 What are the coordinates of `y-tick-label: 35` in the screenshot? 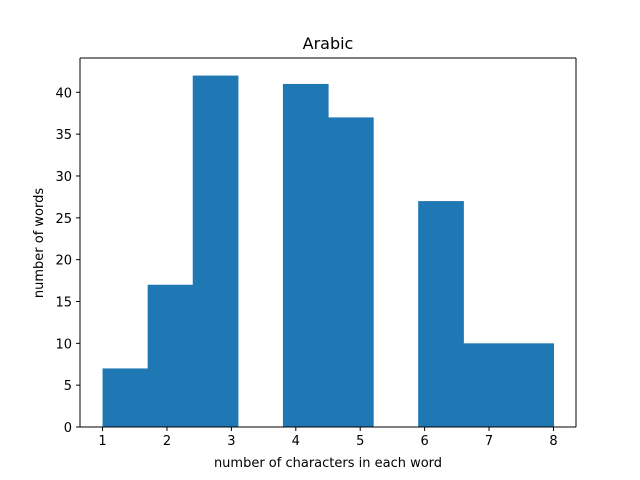 It's located at (63, 135).